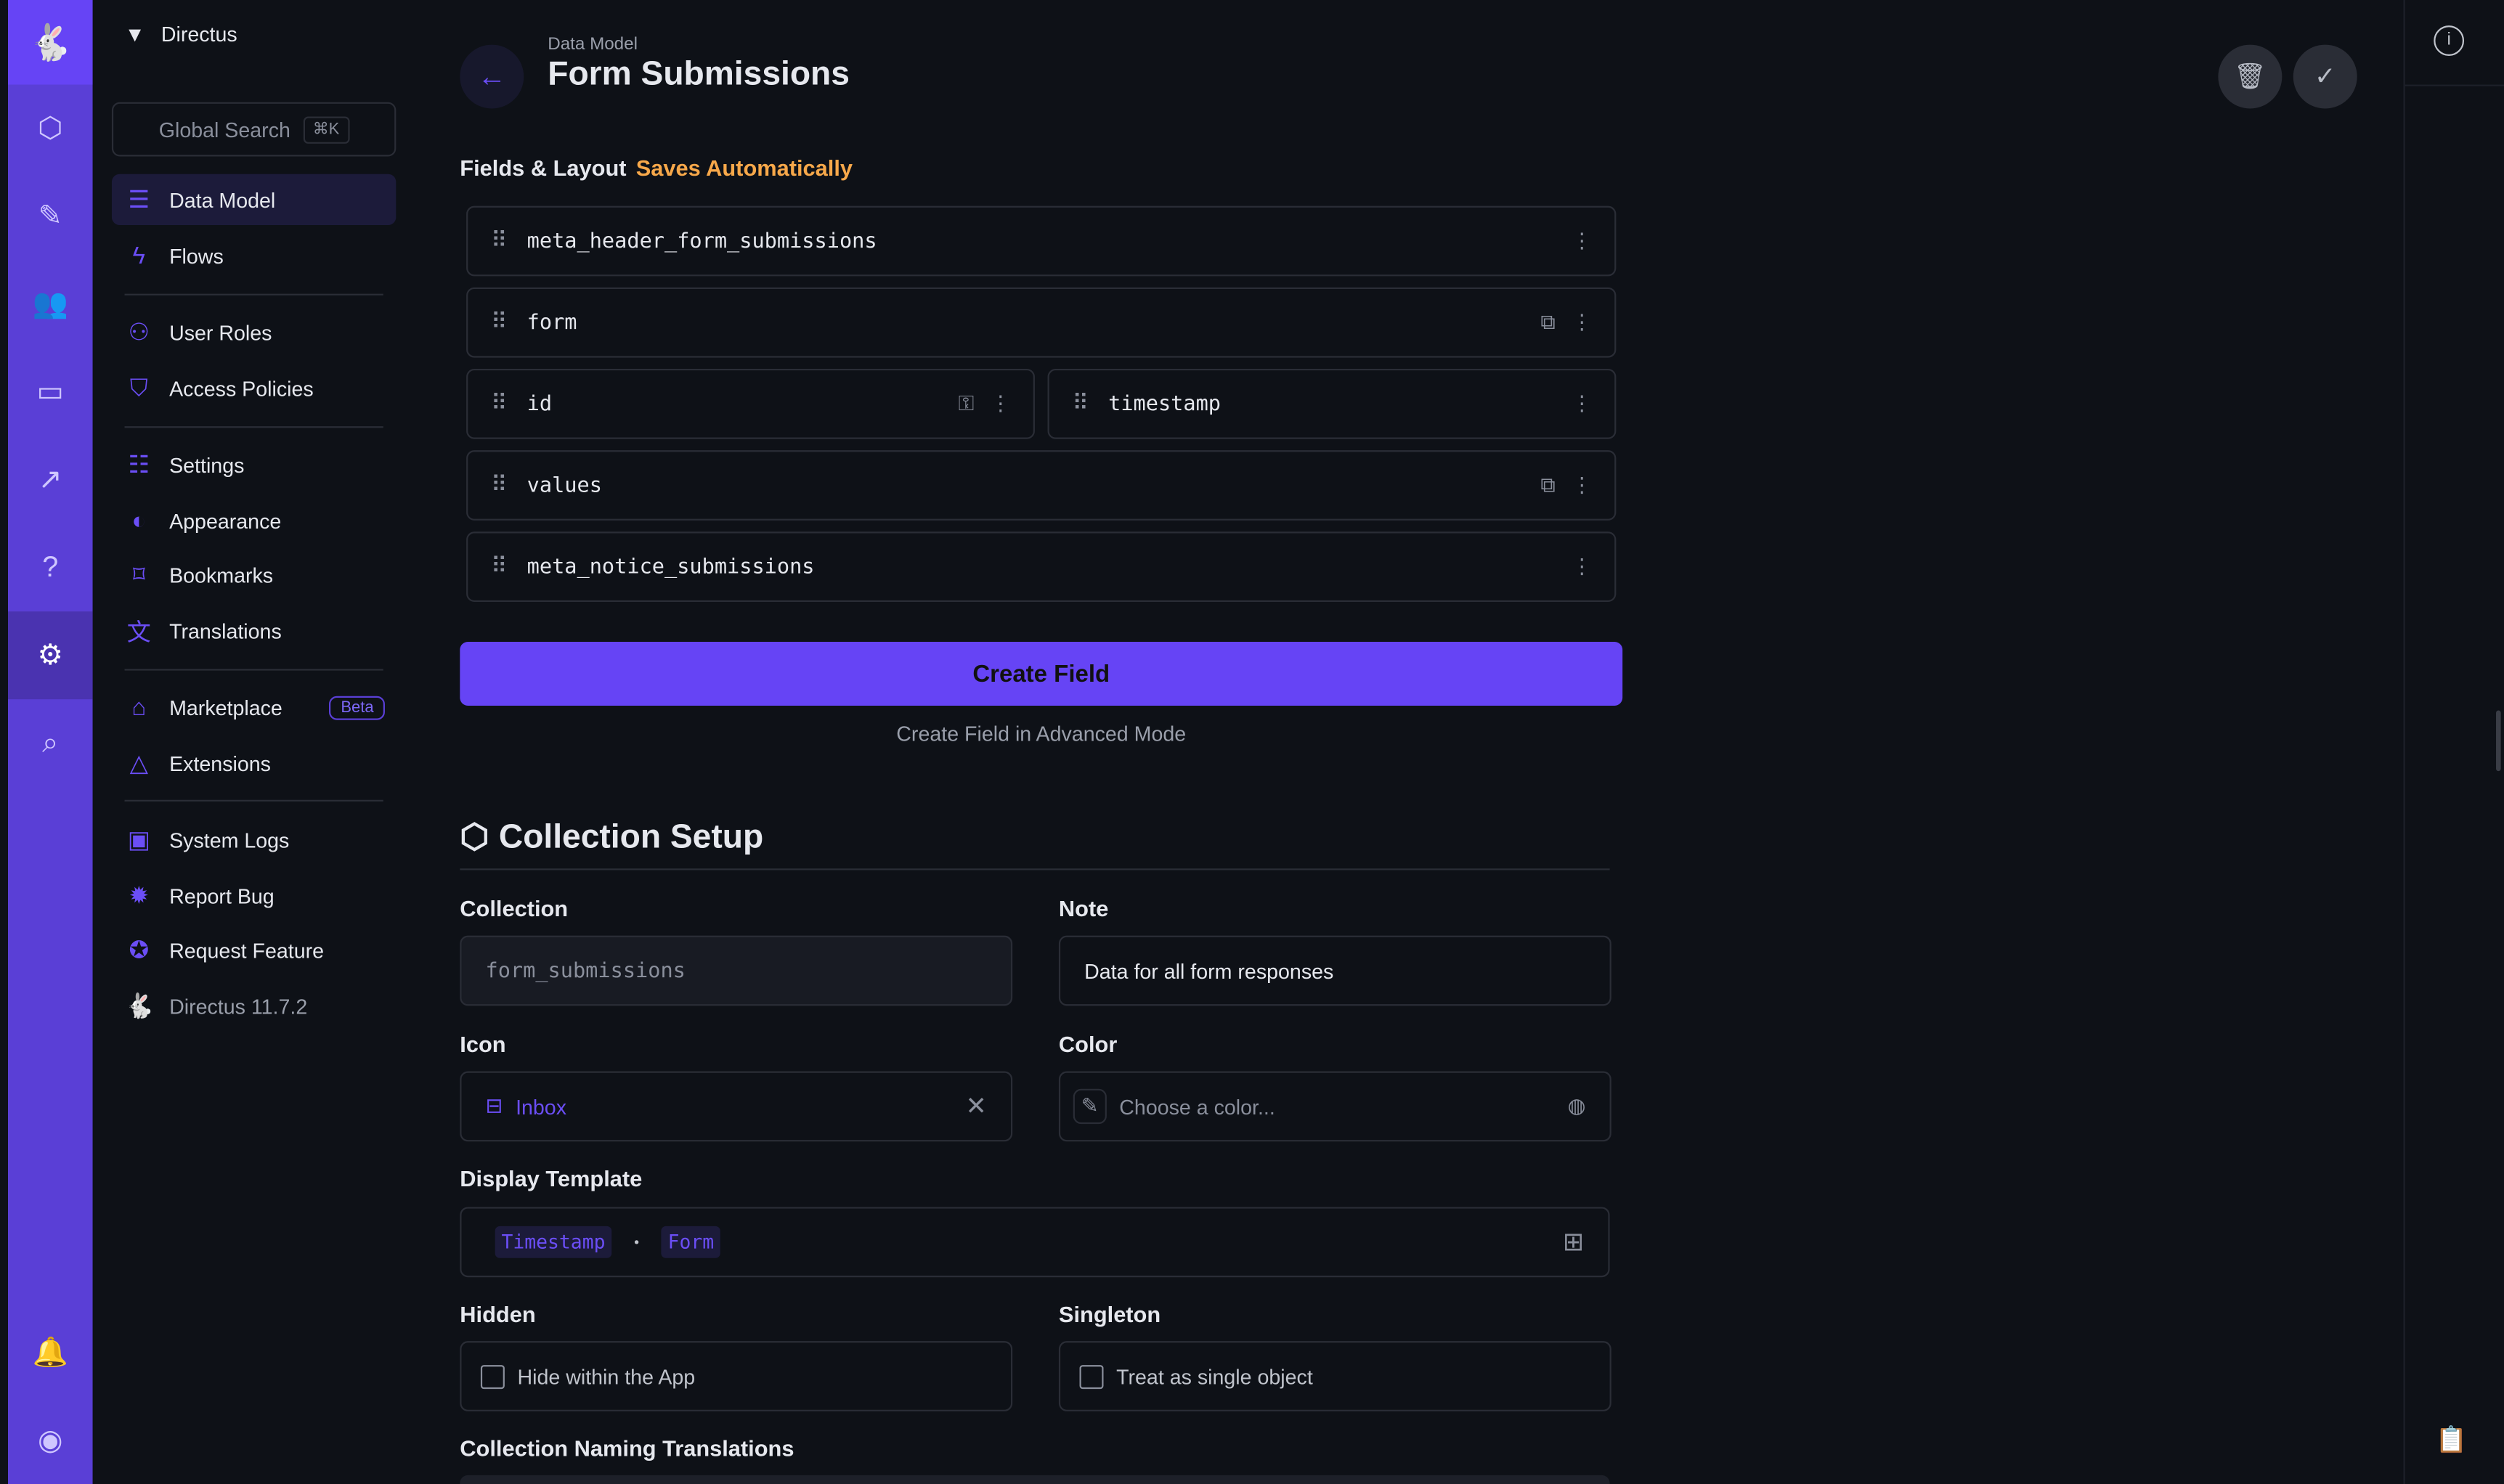 Image resolution: width=2504 pixels, height=1484 pixels. What do you see at coordinates (627, 1448) in the screenshot?
I see `translations-label: Collection Naming Translations` at bounding box center [627, 1448].